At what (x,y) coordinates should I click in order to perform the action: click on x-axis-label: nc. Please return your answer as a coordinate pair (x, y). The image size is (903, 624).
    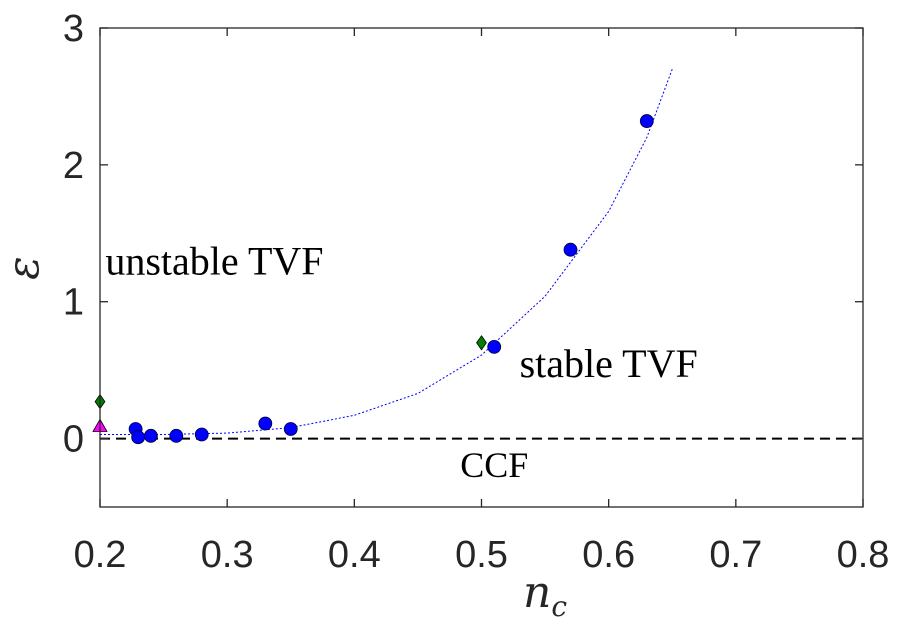
    Looking at the image, I should click on (545, 595).